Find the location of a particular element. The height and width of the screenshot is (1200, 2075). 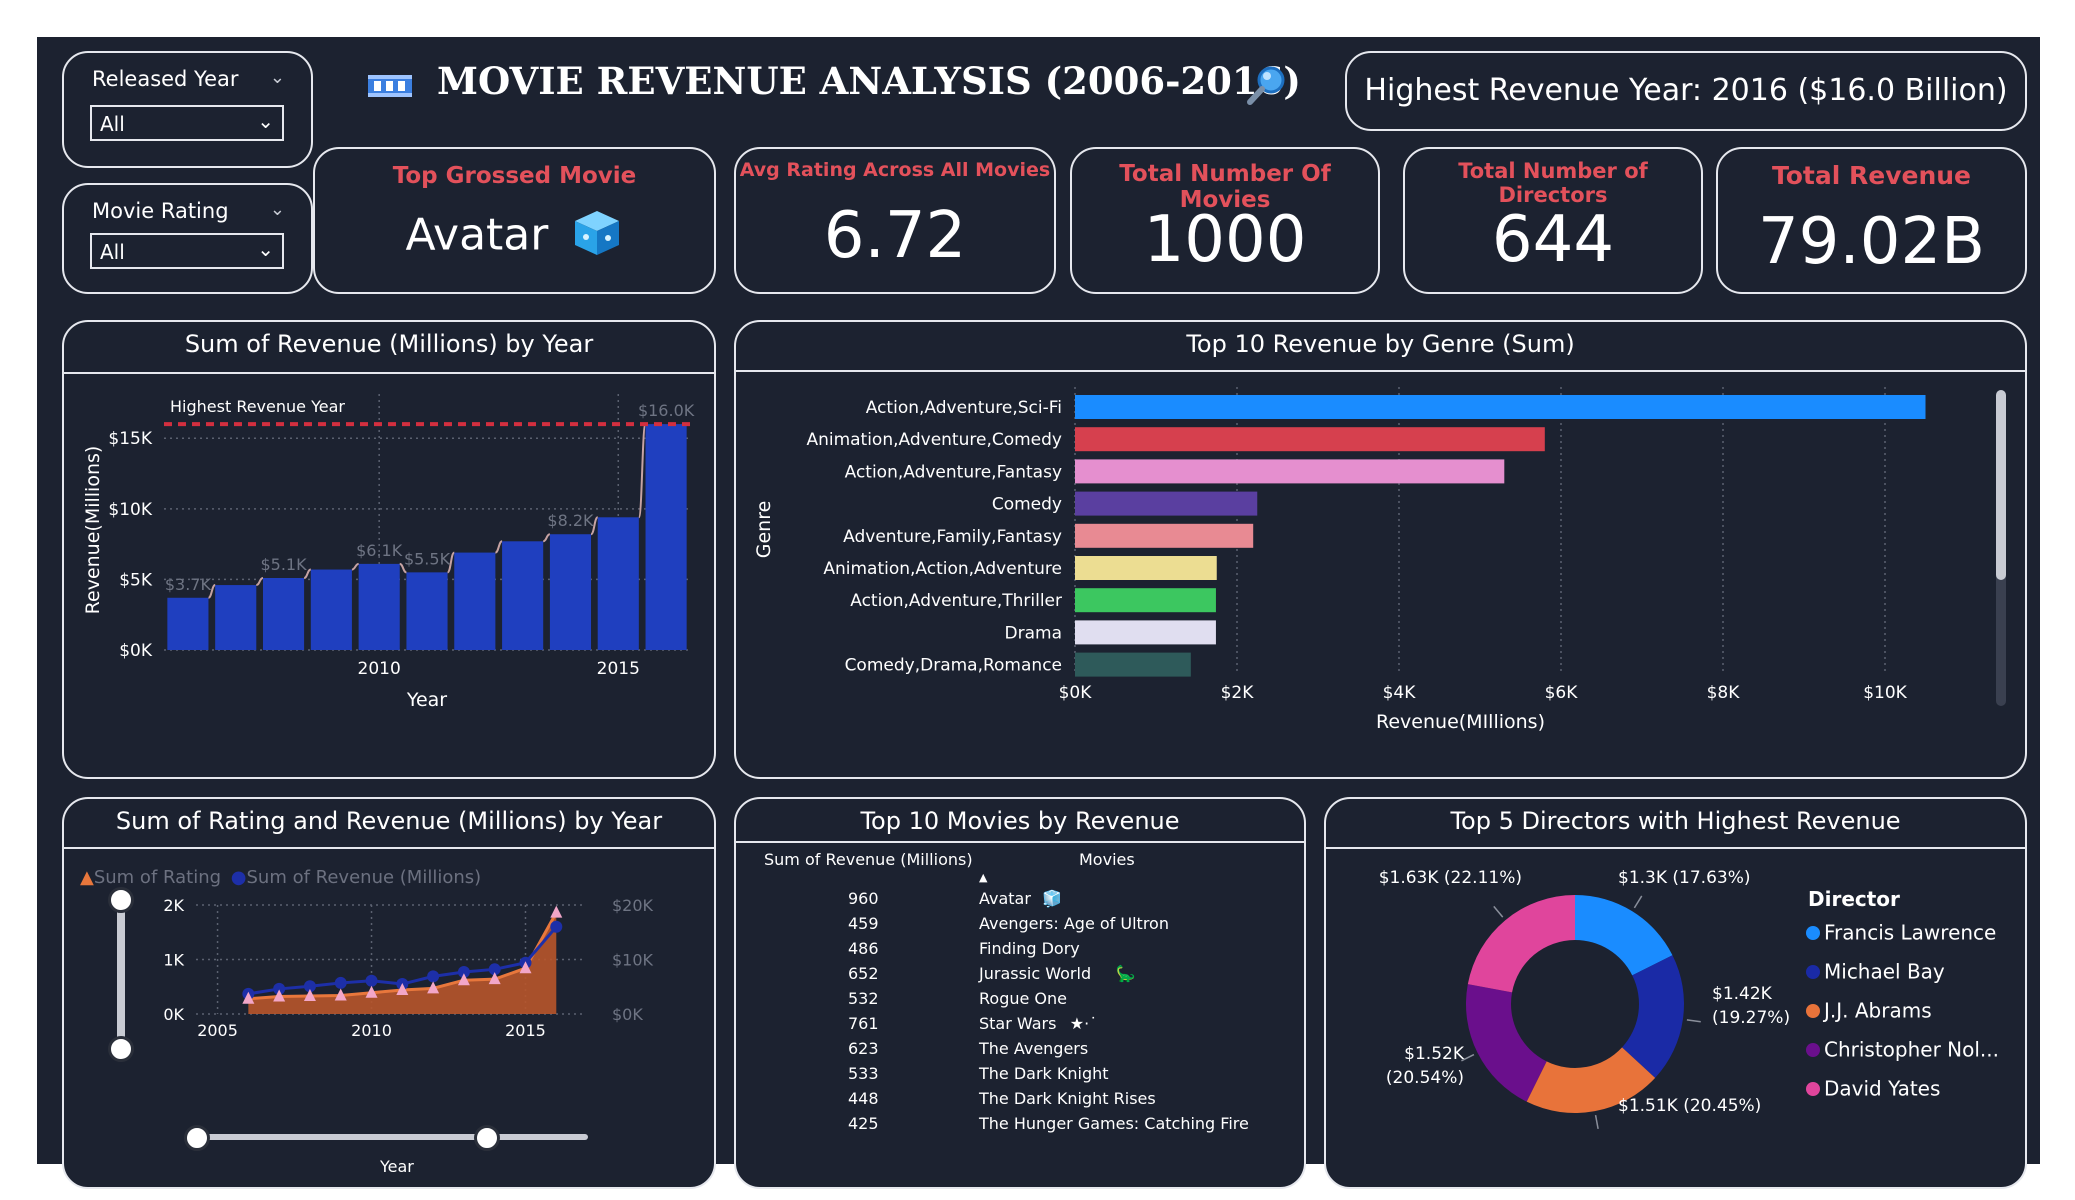

data-label: $1.42K is located at coordinates (1742, 994).